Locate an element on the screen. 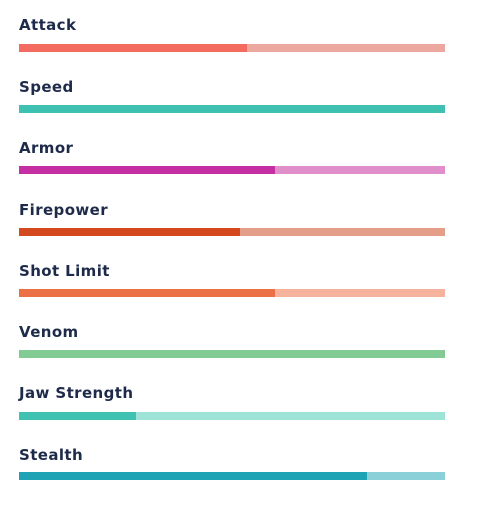 This screenshot has width=485, height=515. stat-armor: Armor is located at coordinates (232, 156).